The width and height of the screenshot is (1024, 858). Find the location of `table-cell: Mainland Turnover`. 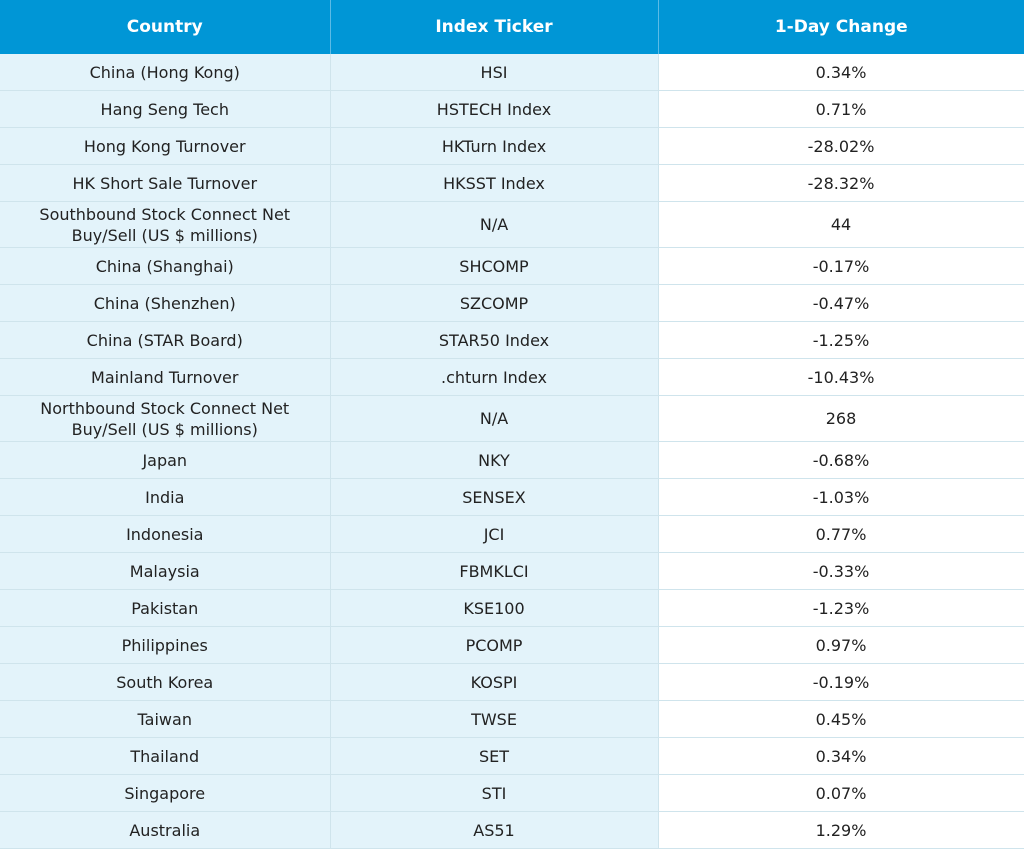

table-cell: Mainland Turnover is located at coordinates (165, 377).